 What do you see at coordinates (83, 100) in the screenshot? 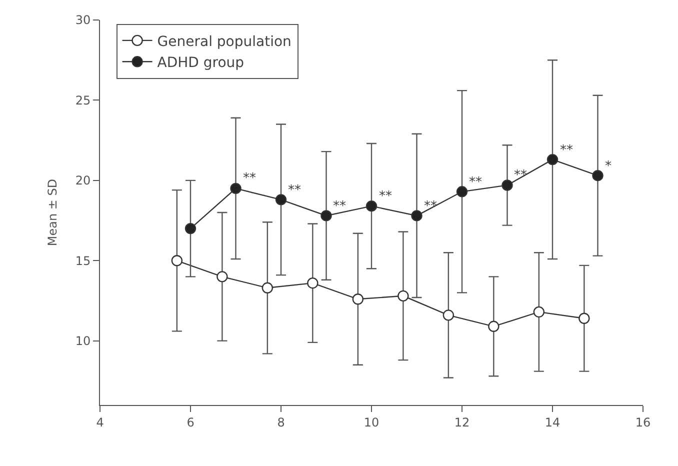
I see `y-tick-label: 25` at bounding box center [83, 100].